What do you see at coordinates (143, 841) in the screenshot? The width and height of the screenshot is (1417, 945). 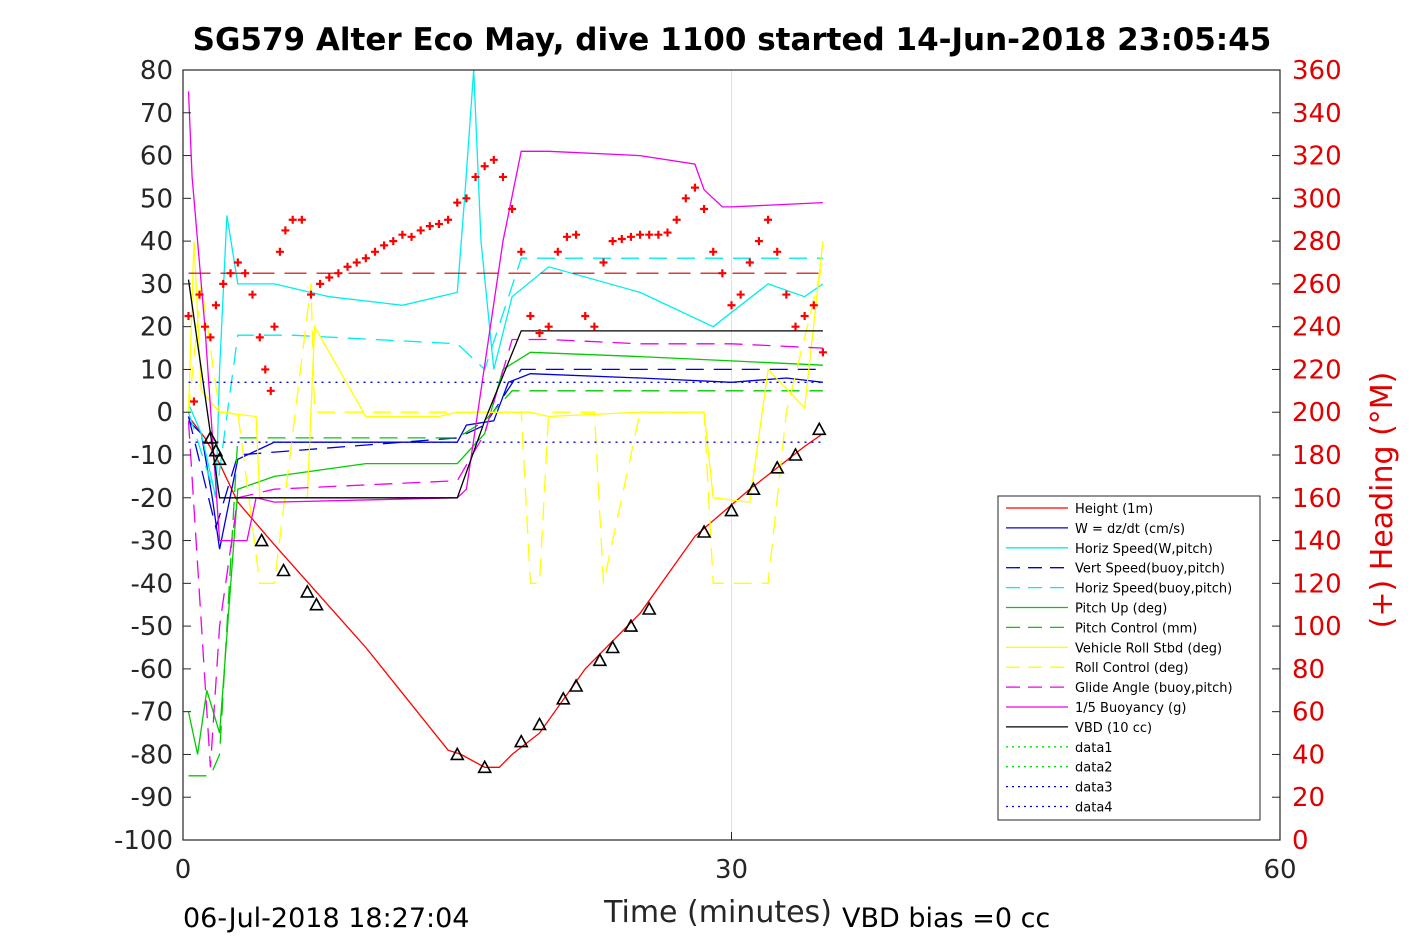 I see `y-tick-label-18: -100` at bounding box center [143, 841].